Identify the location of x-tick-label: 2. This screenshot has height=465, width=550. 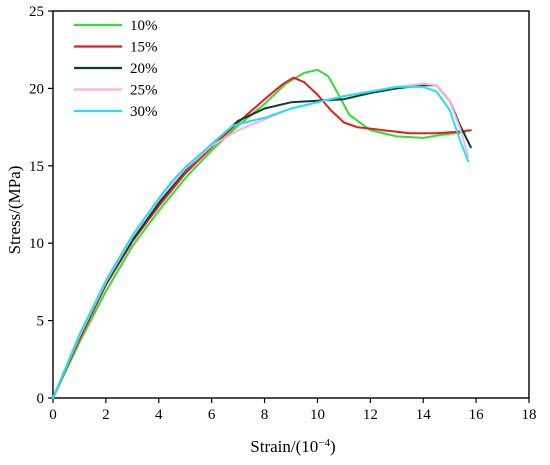
(106, 415).